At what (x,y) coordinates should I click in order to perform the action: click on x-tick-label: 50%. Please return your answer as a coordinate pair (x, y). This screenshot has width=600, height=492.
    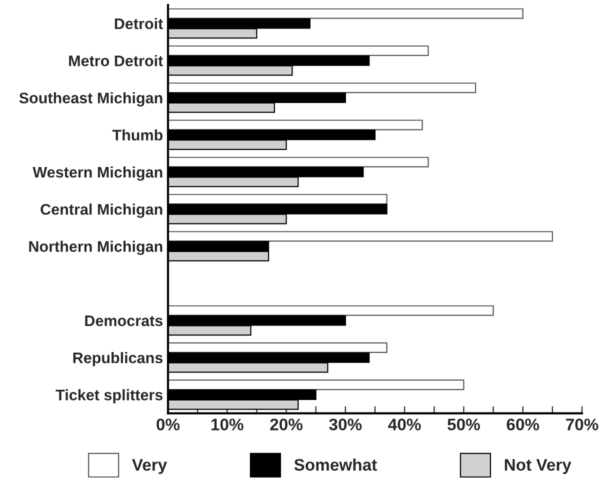
    Looking at the image, I should click on (464, 424).